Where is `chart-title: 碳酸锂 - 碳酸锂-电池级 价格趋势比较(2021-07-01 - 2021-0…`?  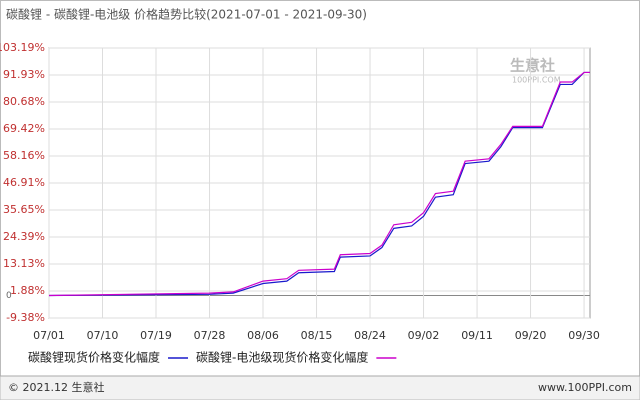 chart-title: 碳酸锂 - 碳酸锂-电池级 价格趋势比较(2021-07-01 - 2021-0… is located at coordinates (186, 14).